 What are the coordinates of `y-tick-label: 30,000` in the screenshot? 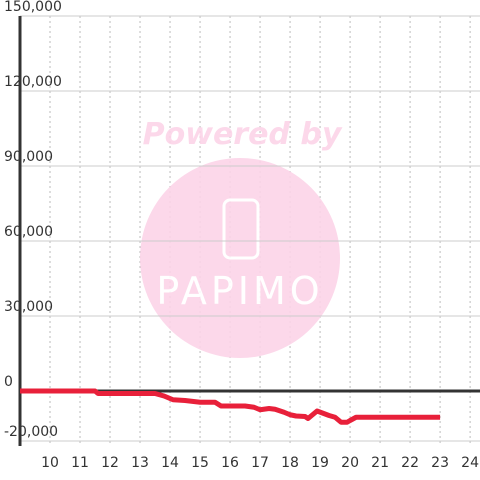 It's located at (28, 307).